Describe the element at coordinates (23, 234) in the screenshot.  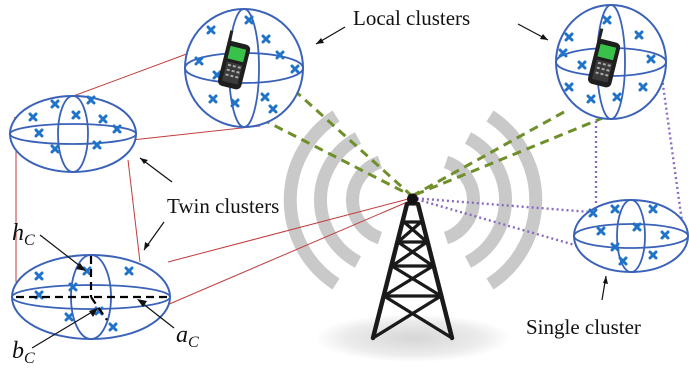
I see `h-c-symbol: hC` at that location.